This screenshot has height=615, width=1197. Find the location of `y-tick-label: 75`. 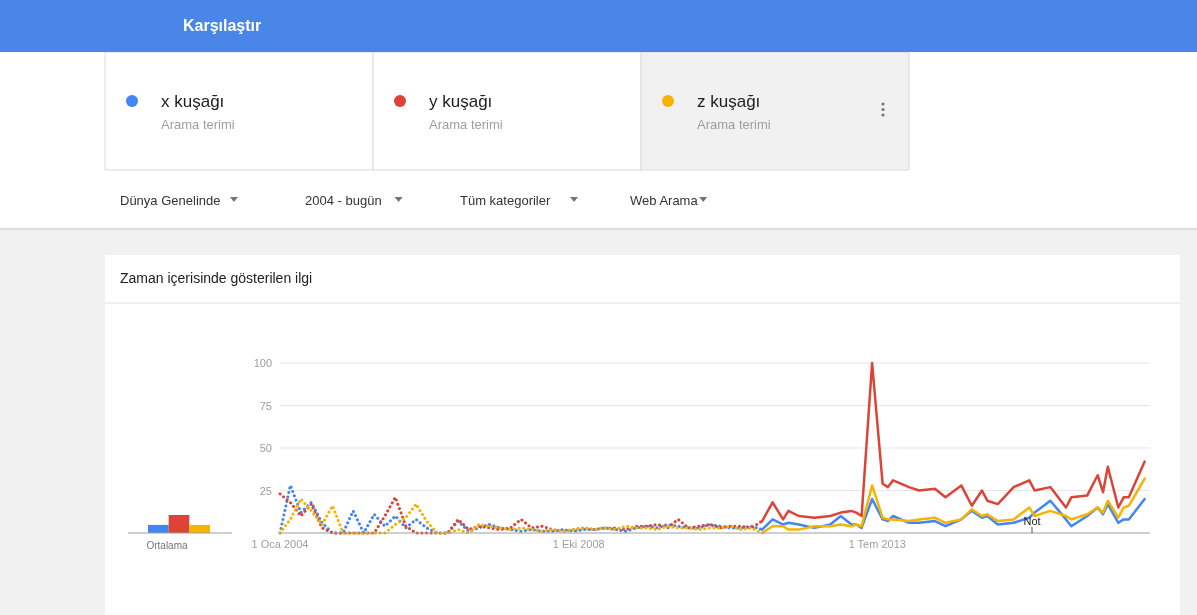

y-tick-label: 75 is located at coordinates (265, 405).